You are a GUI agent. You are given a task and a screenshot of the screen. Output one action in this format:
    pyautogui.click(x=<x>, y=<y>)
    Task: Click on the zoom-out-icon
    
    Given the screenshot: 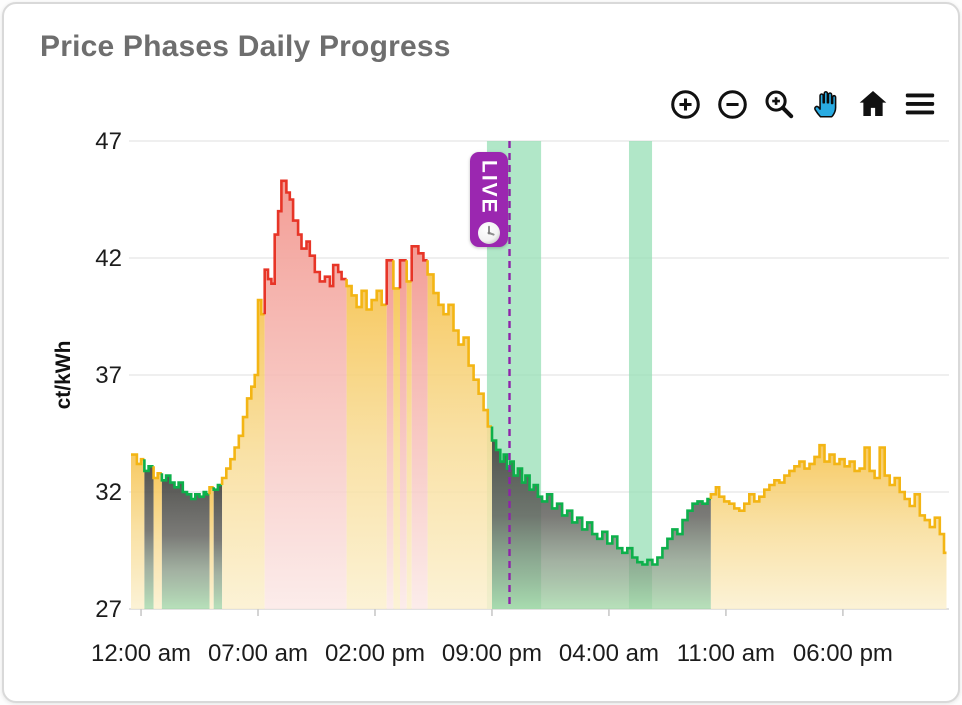 What is the action you would take?
    pyautogui.click(x=732, y=104)
    